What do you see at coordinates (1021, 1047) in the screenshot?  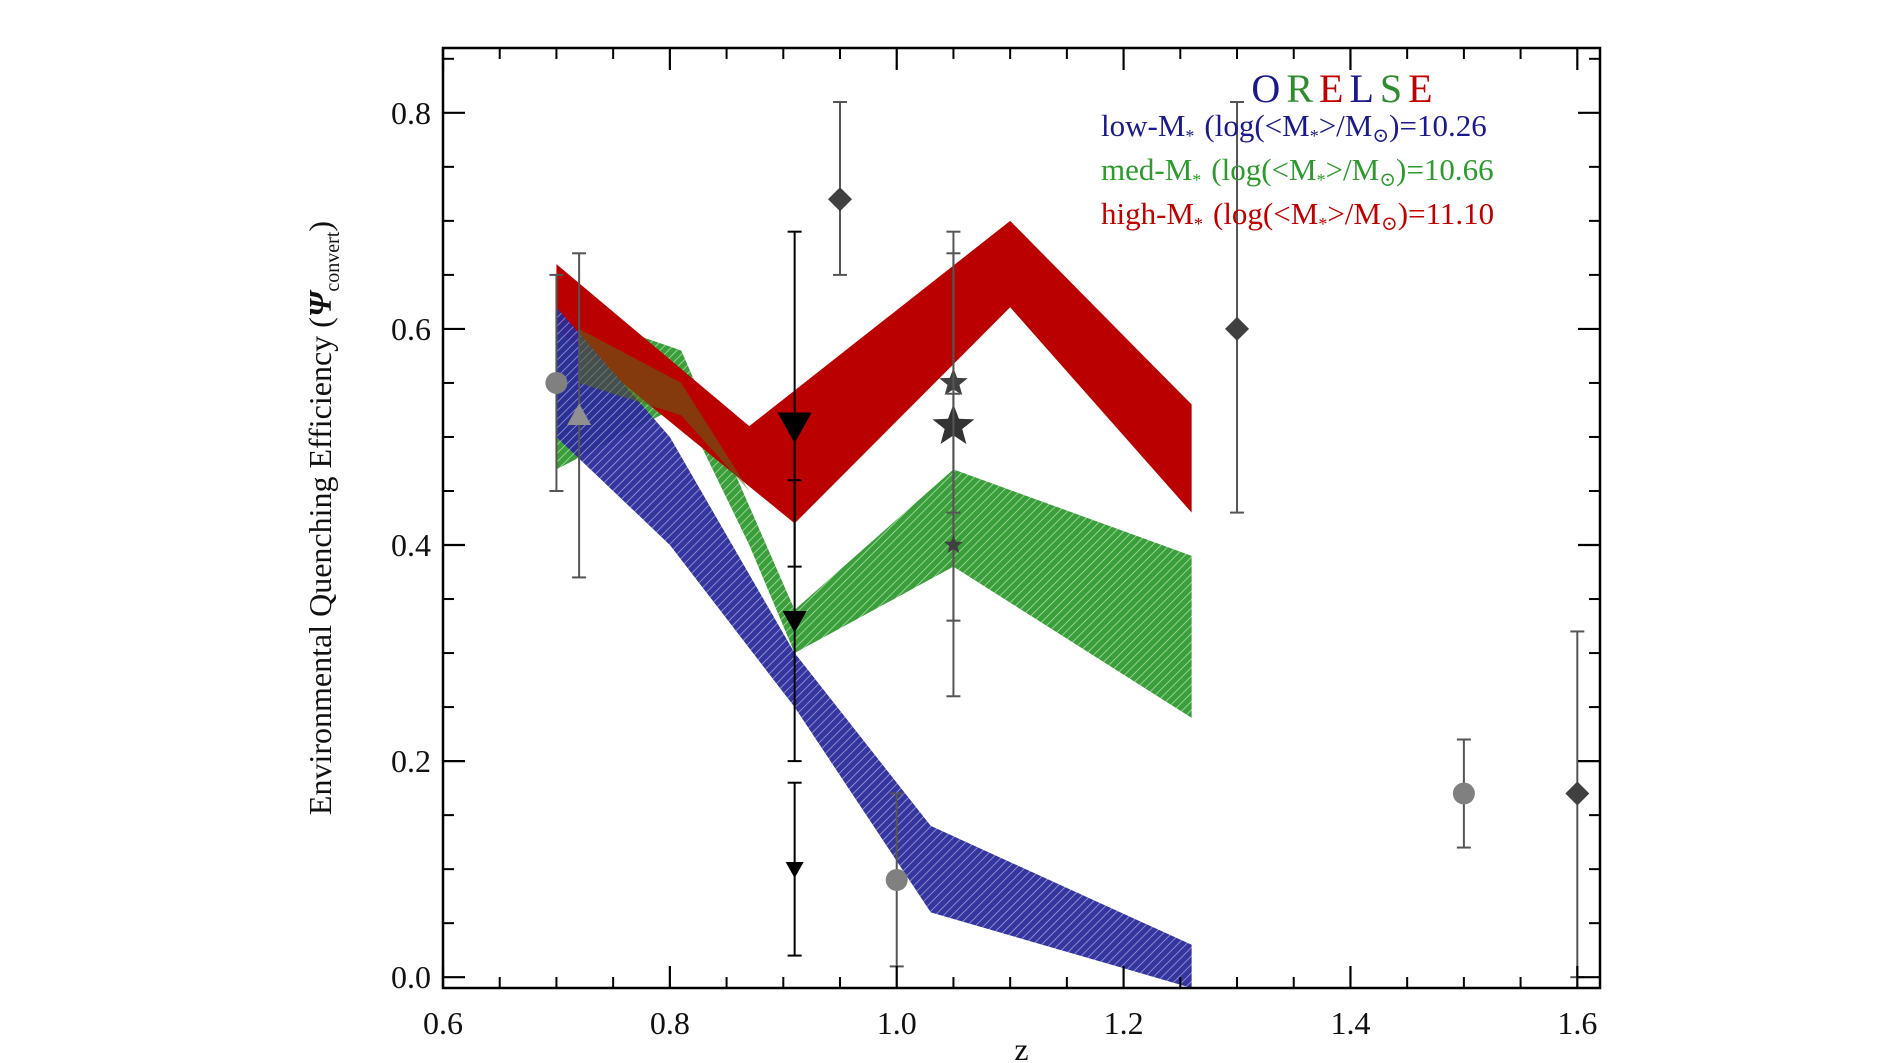 I see `x-axis-label: z` at bounding box center [1021, 1047].